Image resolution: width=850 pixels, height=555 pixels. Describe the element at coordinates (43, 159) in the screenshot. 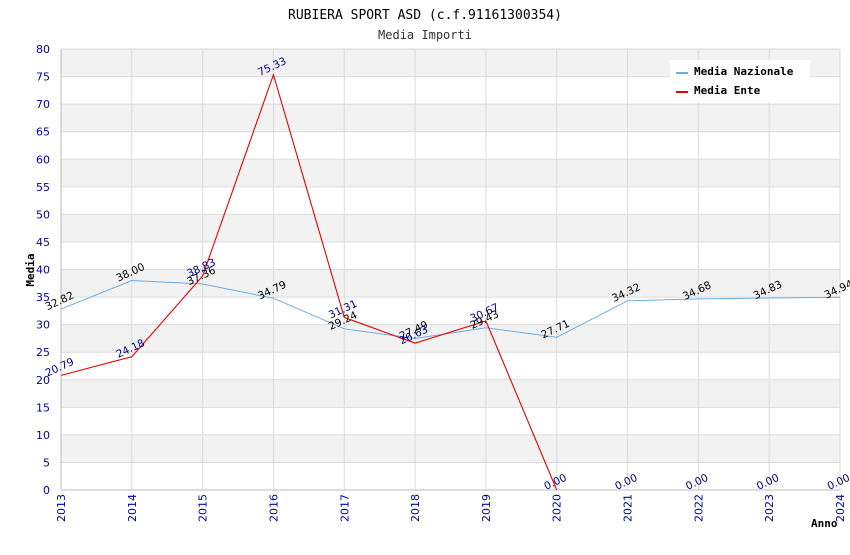

I see `y-tick-label: 60` at that location.